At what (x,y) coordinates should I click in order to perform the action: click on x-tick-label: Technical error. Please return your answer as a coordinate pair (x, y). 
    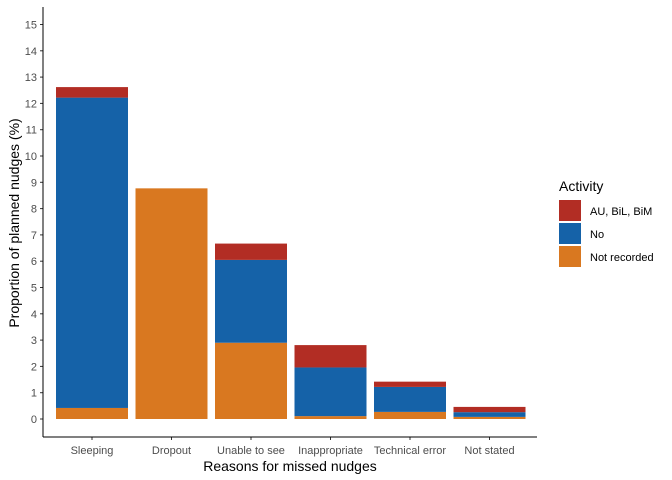
    Looking at the image, I should click on (410, 451).